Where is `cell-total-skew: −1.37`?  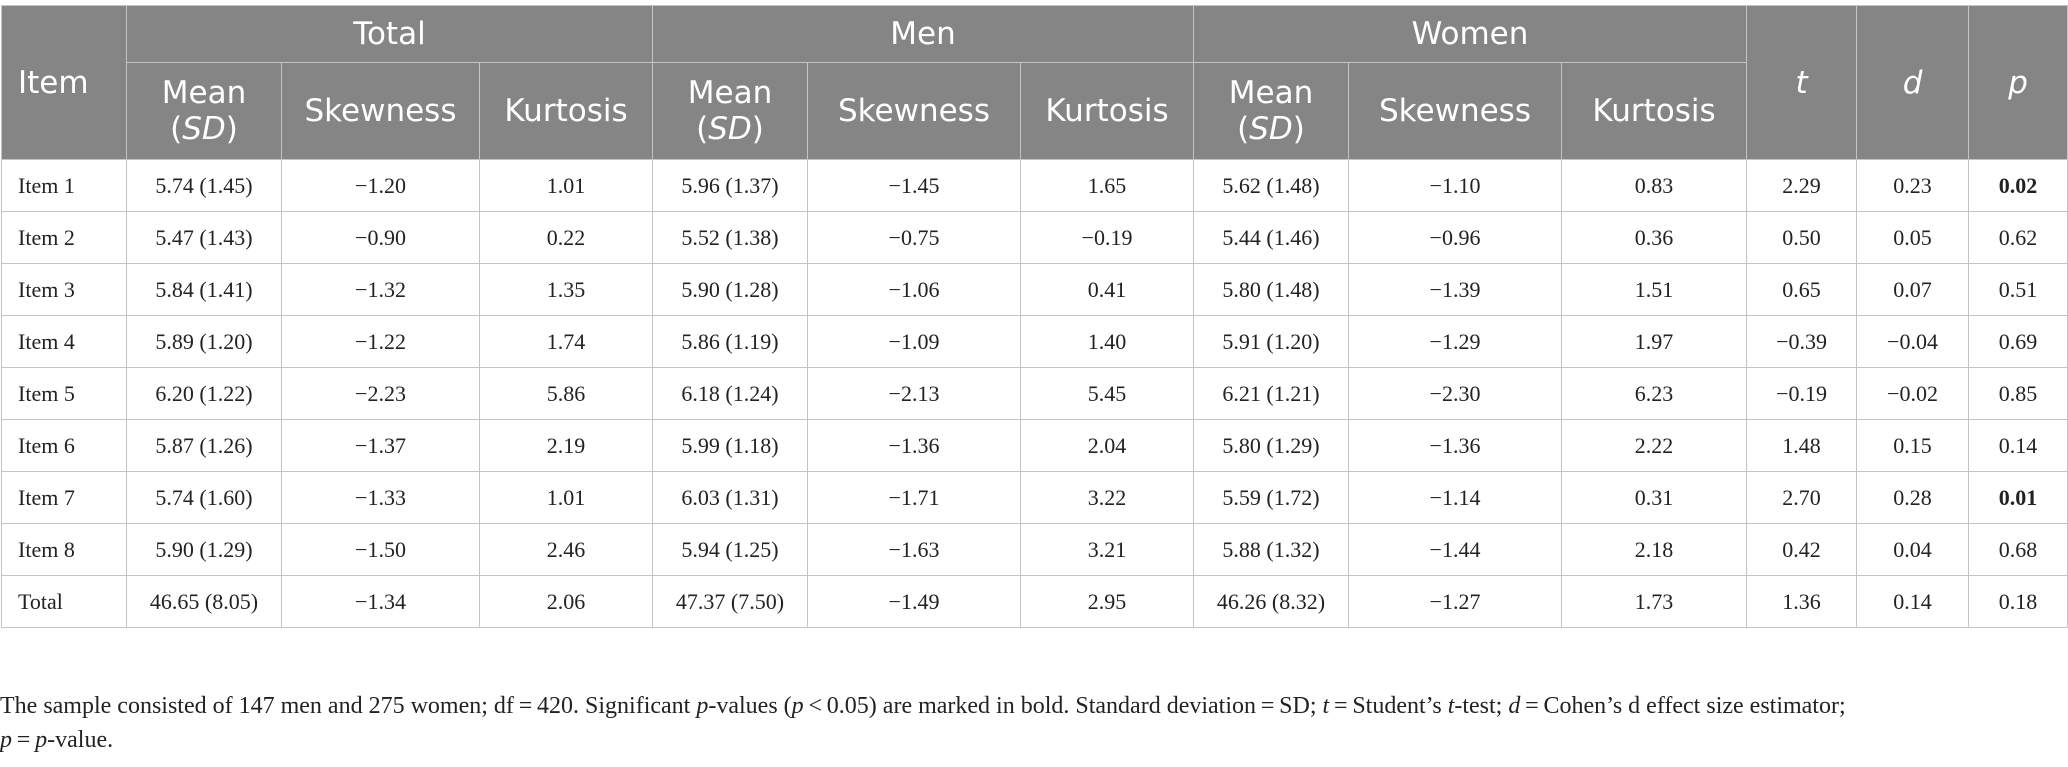 cell-total-skew: −1.37 is located at coordinates (380, 445).